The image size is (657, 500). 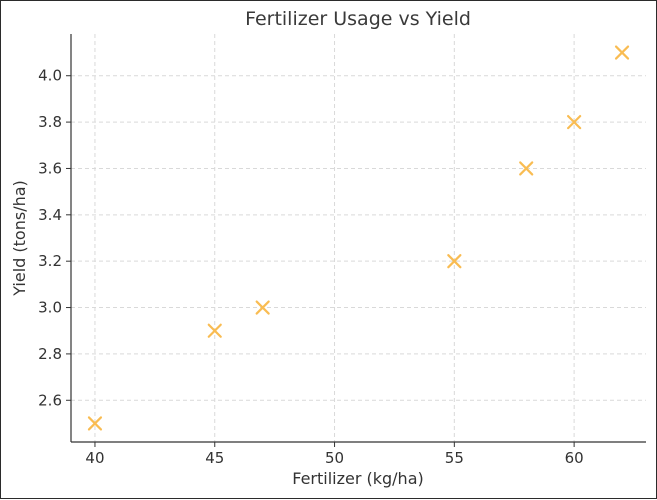 I want to click on y-tick-label: 3.2, so click(x=50, y=261).